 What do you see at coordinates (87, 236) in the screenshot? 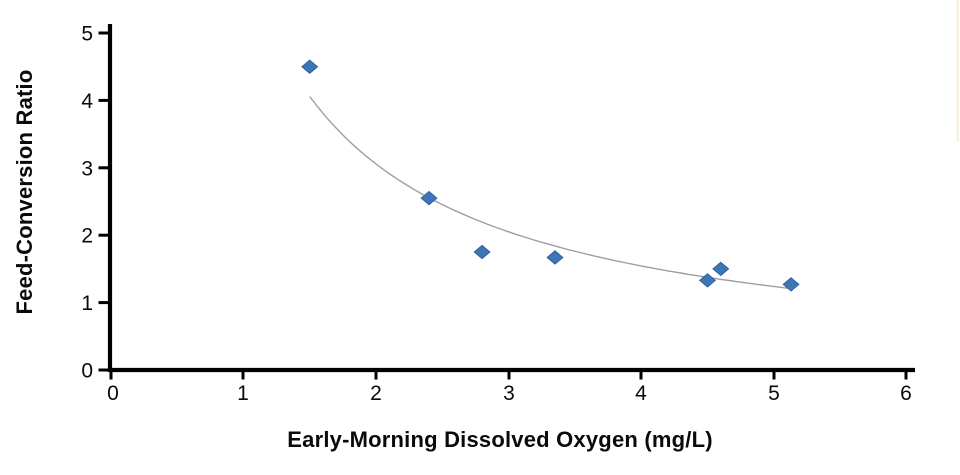
I see `y-tick-label: 2` at bounding box center [87, 236].